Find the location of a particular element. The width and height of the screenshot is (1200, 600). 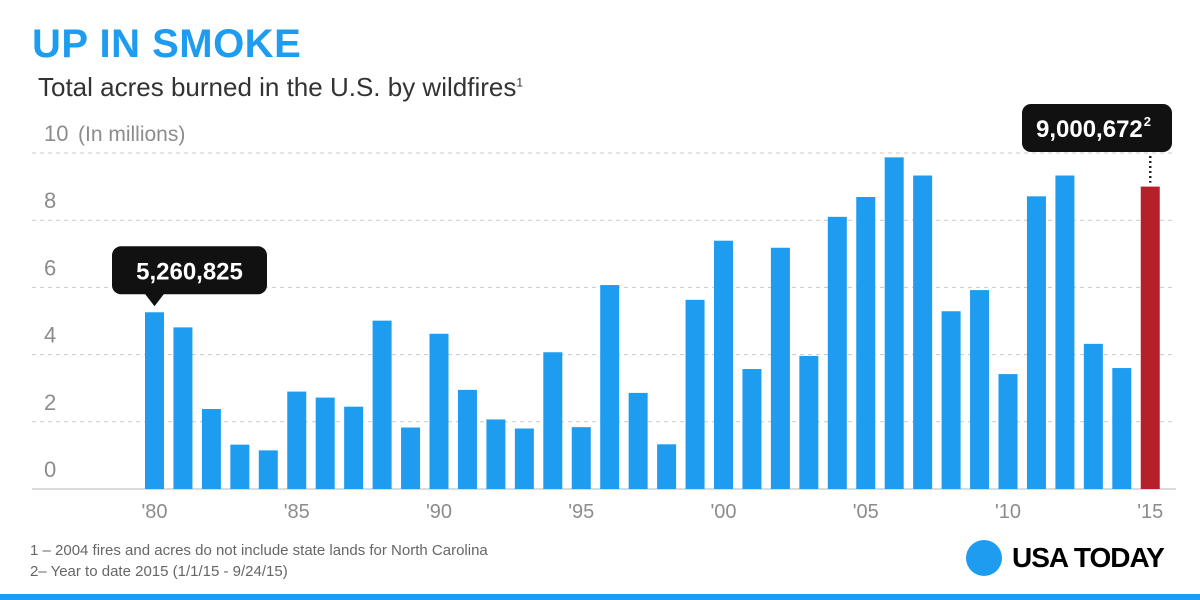

y-tick-label-4: 4 is located at coordinates (50, 335).